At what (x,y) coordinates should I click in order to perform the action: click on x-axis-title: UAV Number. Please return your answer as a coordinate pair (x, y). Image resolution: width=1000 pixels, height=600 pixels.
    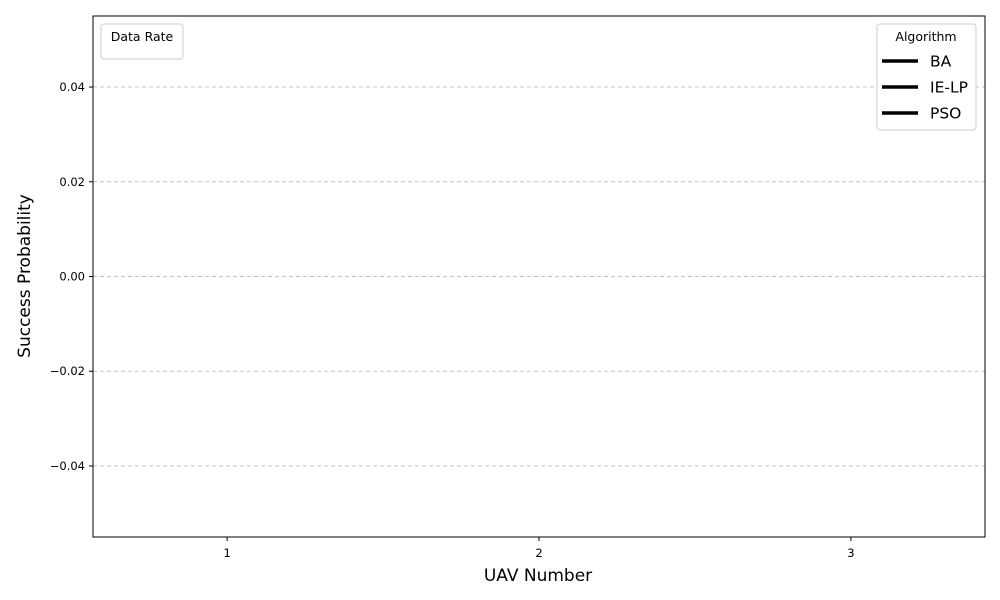
    Looking at the image, I should click on (538, 576).